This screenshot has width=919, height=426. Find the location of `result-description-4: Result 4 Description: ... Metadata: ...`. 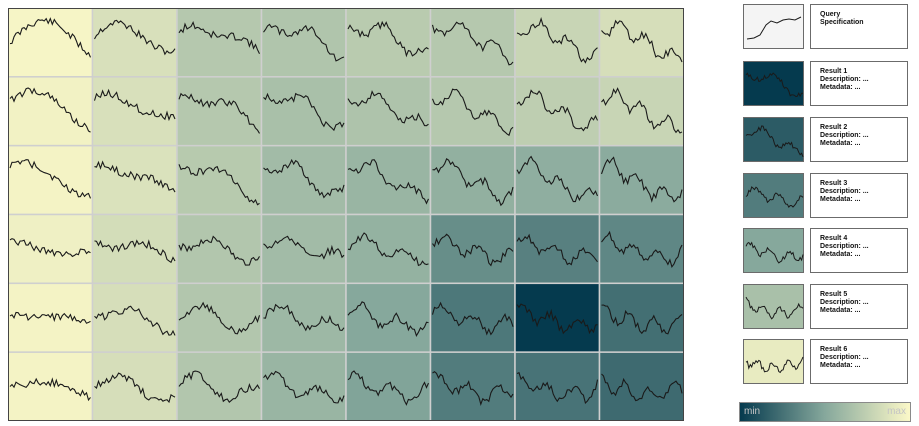

result-description-4: Result 4 Description: ... Metadata: ... is located at coordinates (859, 250).